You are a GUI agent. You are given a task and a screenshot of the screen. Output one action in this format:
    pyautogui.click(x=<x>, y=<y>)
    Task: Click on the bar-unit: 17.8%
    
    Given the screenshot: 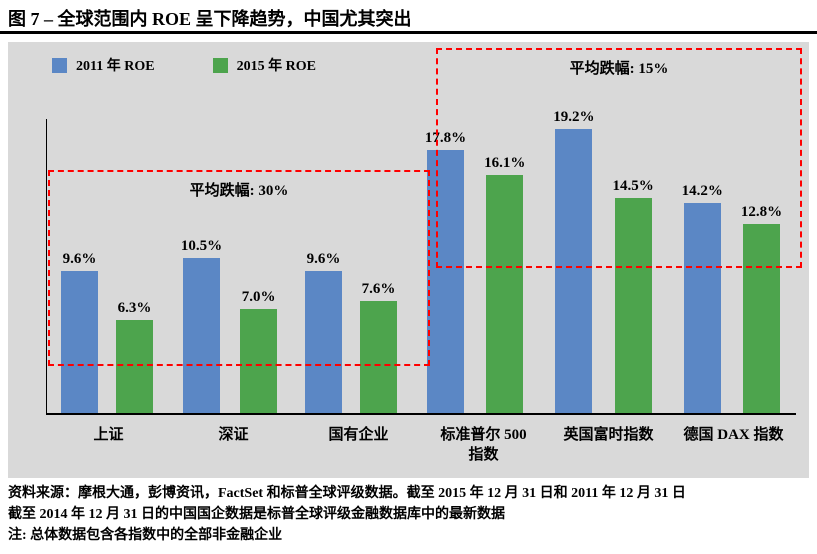 What is the action you would take?
    pyautogui.click(x=445, y=271)
    